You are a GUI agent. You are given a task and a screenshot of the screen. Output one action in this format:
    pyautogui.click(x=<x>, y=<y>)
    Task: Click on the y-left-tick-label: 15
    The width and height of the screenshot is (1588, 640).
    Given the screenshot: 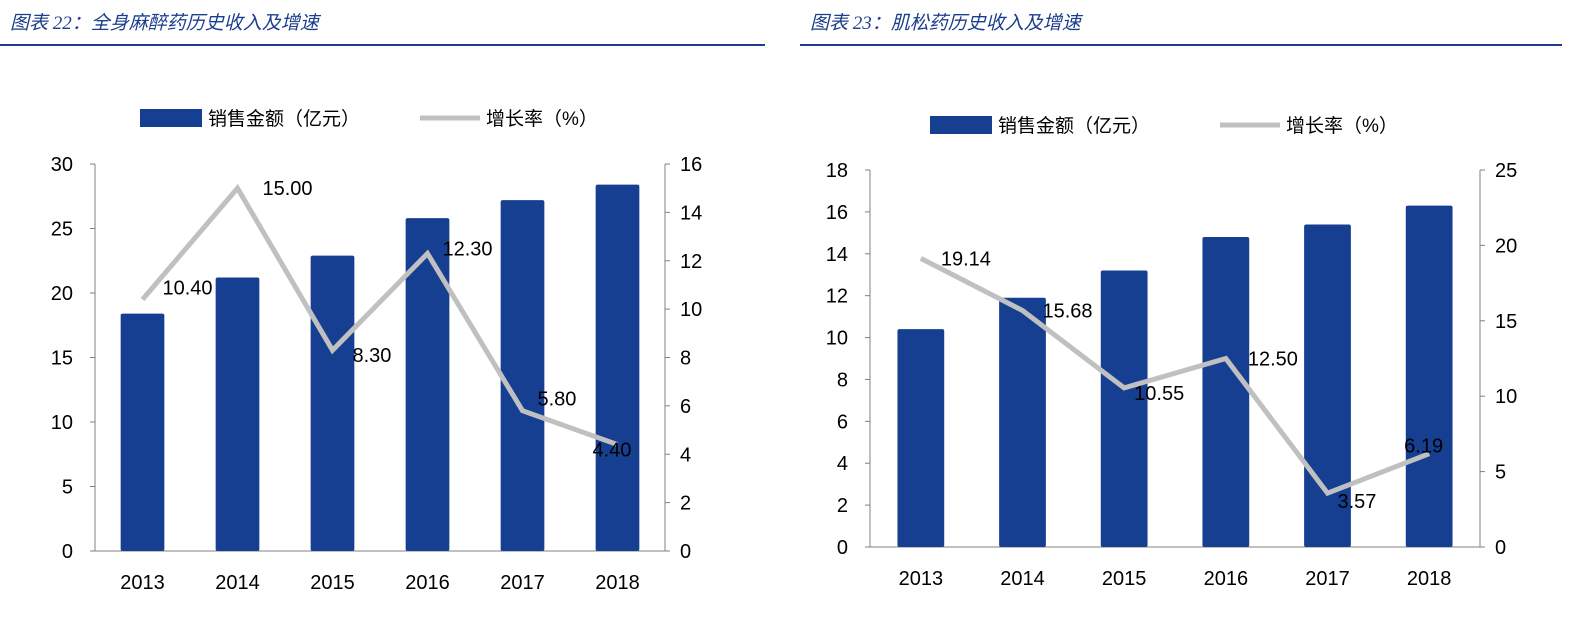 What is the action you would take?
    pyautogui.click(x=62, y=359)
    